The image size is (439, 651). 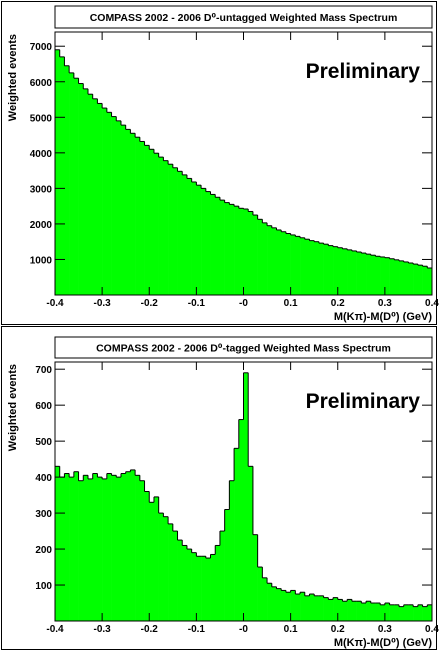 I want to click on x-axis-label: M(Kπ)-M(D⁰) (GeV), so click(x=383, y=643).